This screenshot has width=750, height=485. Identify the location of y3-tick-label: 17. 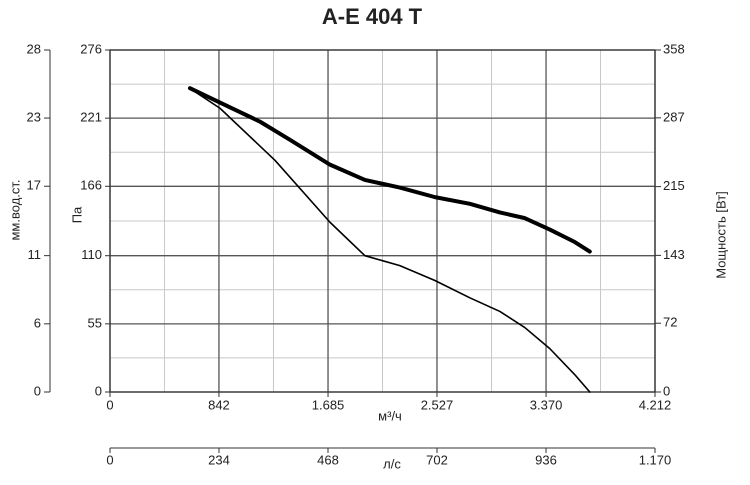
(34, 185).